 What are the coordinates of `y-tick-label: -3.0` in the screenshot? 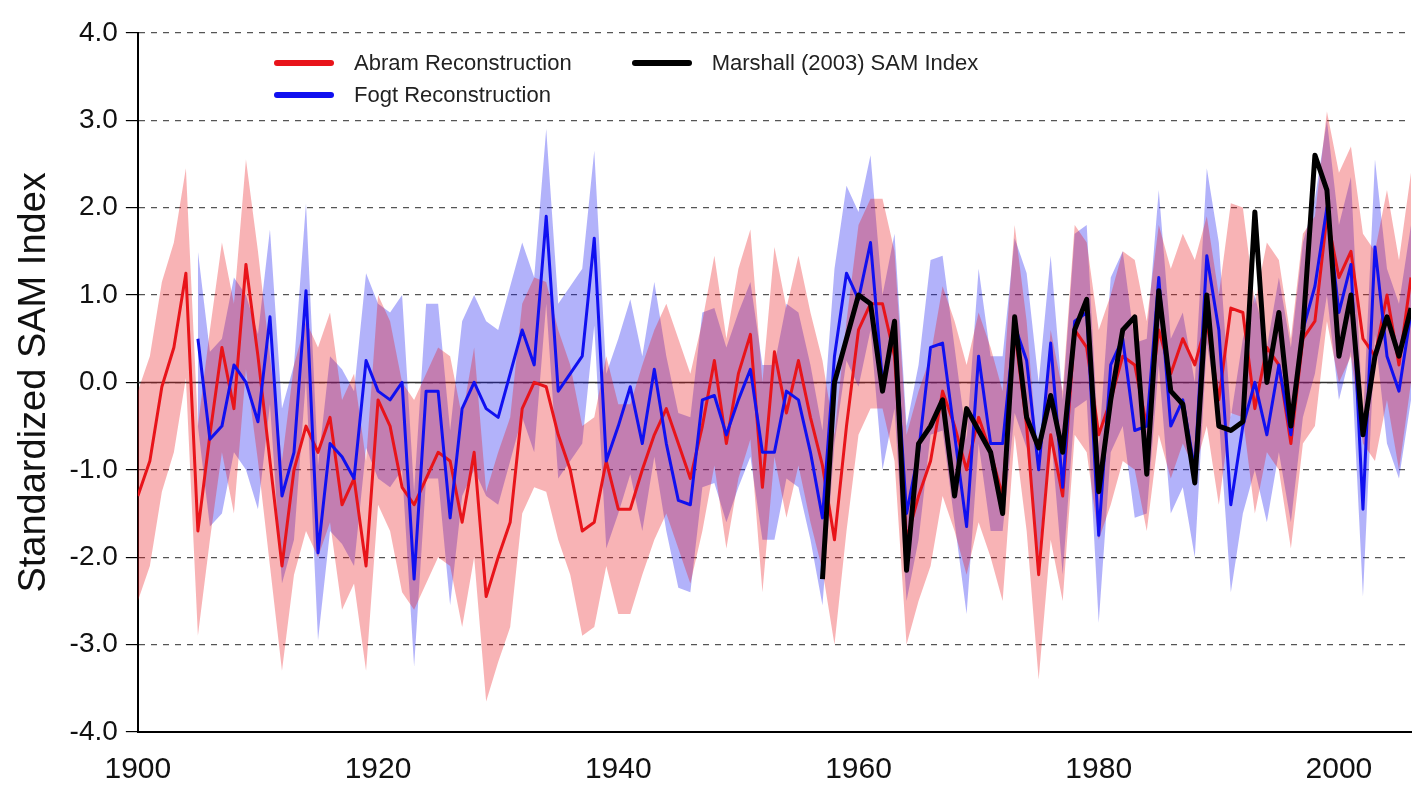 It's located at (93, 643).